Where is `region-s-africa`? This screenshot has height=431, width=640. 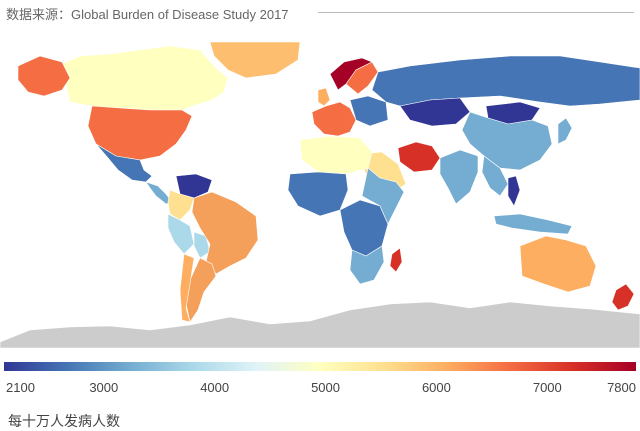
region-s-africa is located at coordinates (367, 265).